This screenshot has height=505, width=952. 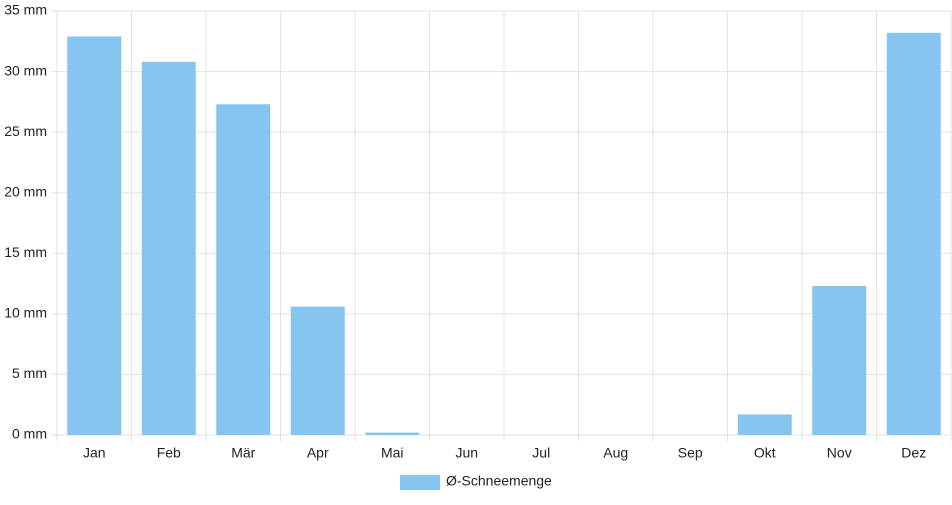 I want to click on x-tick-label: Okt, so click(x=765, y=453).